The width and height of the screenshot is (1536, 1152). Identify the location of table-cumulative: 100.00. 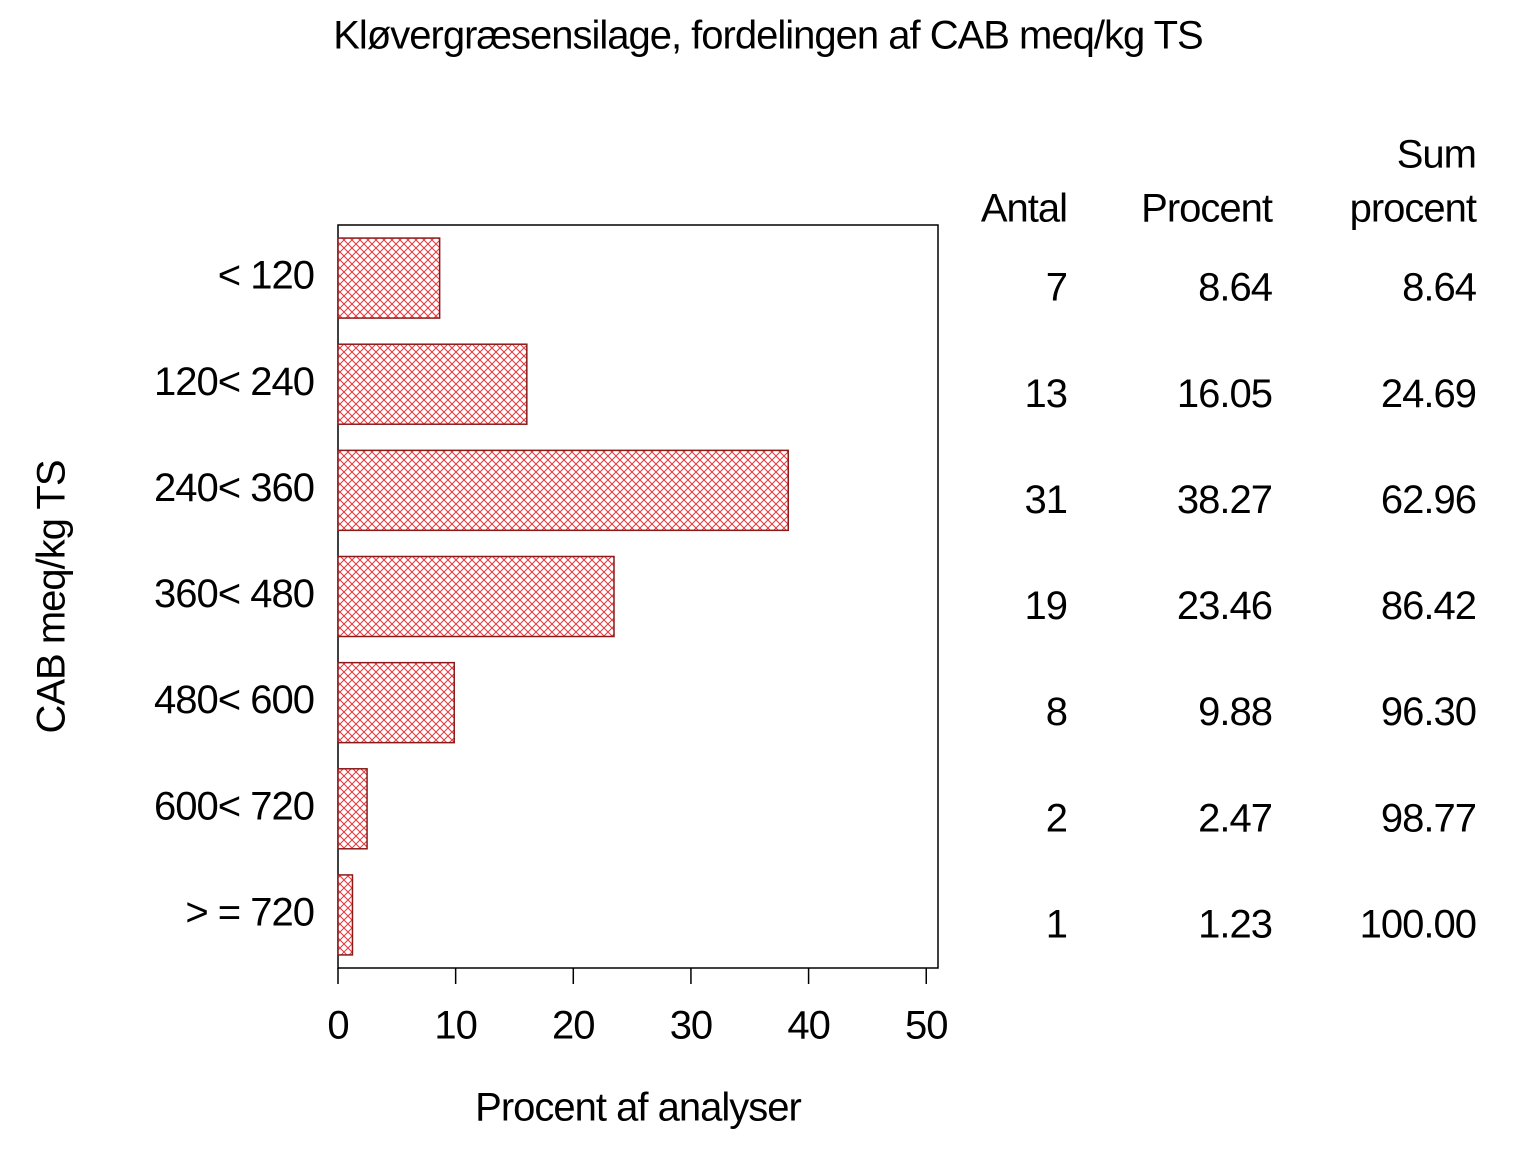
(1418, 924).